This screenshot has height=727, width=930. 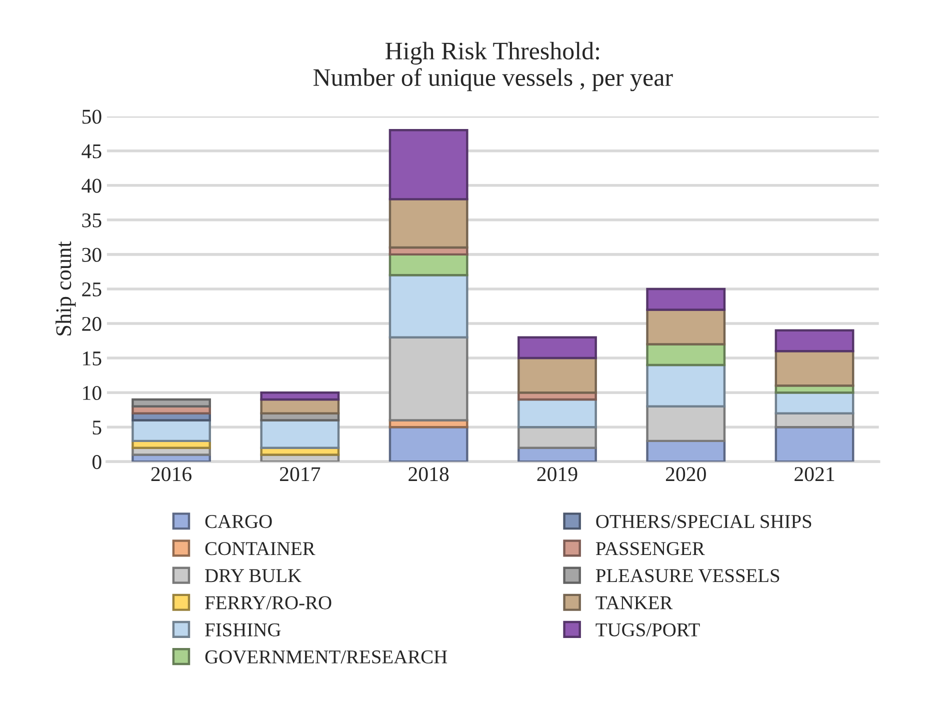 I want to click on y-axis-title: Ship count, so click(x=66, y=288).